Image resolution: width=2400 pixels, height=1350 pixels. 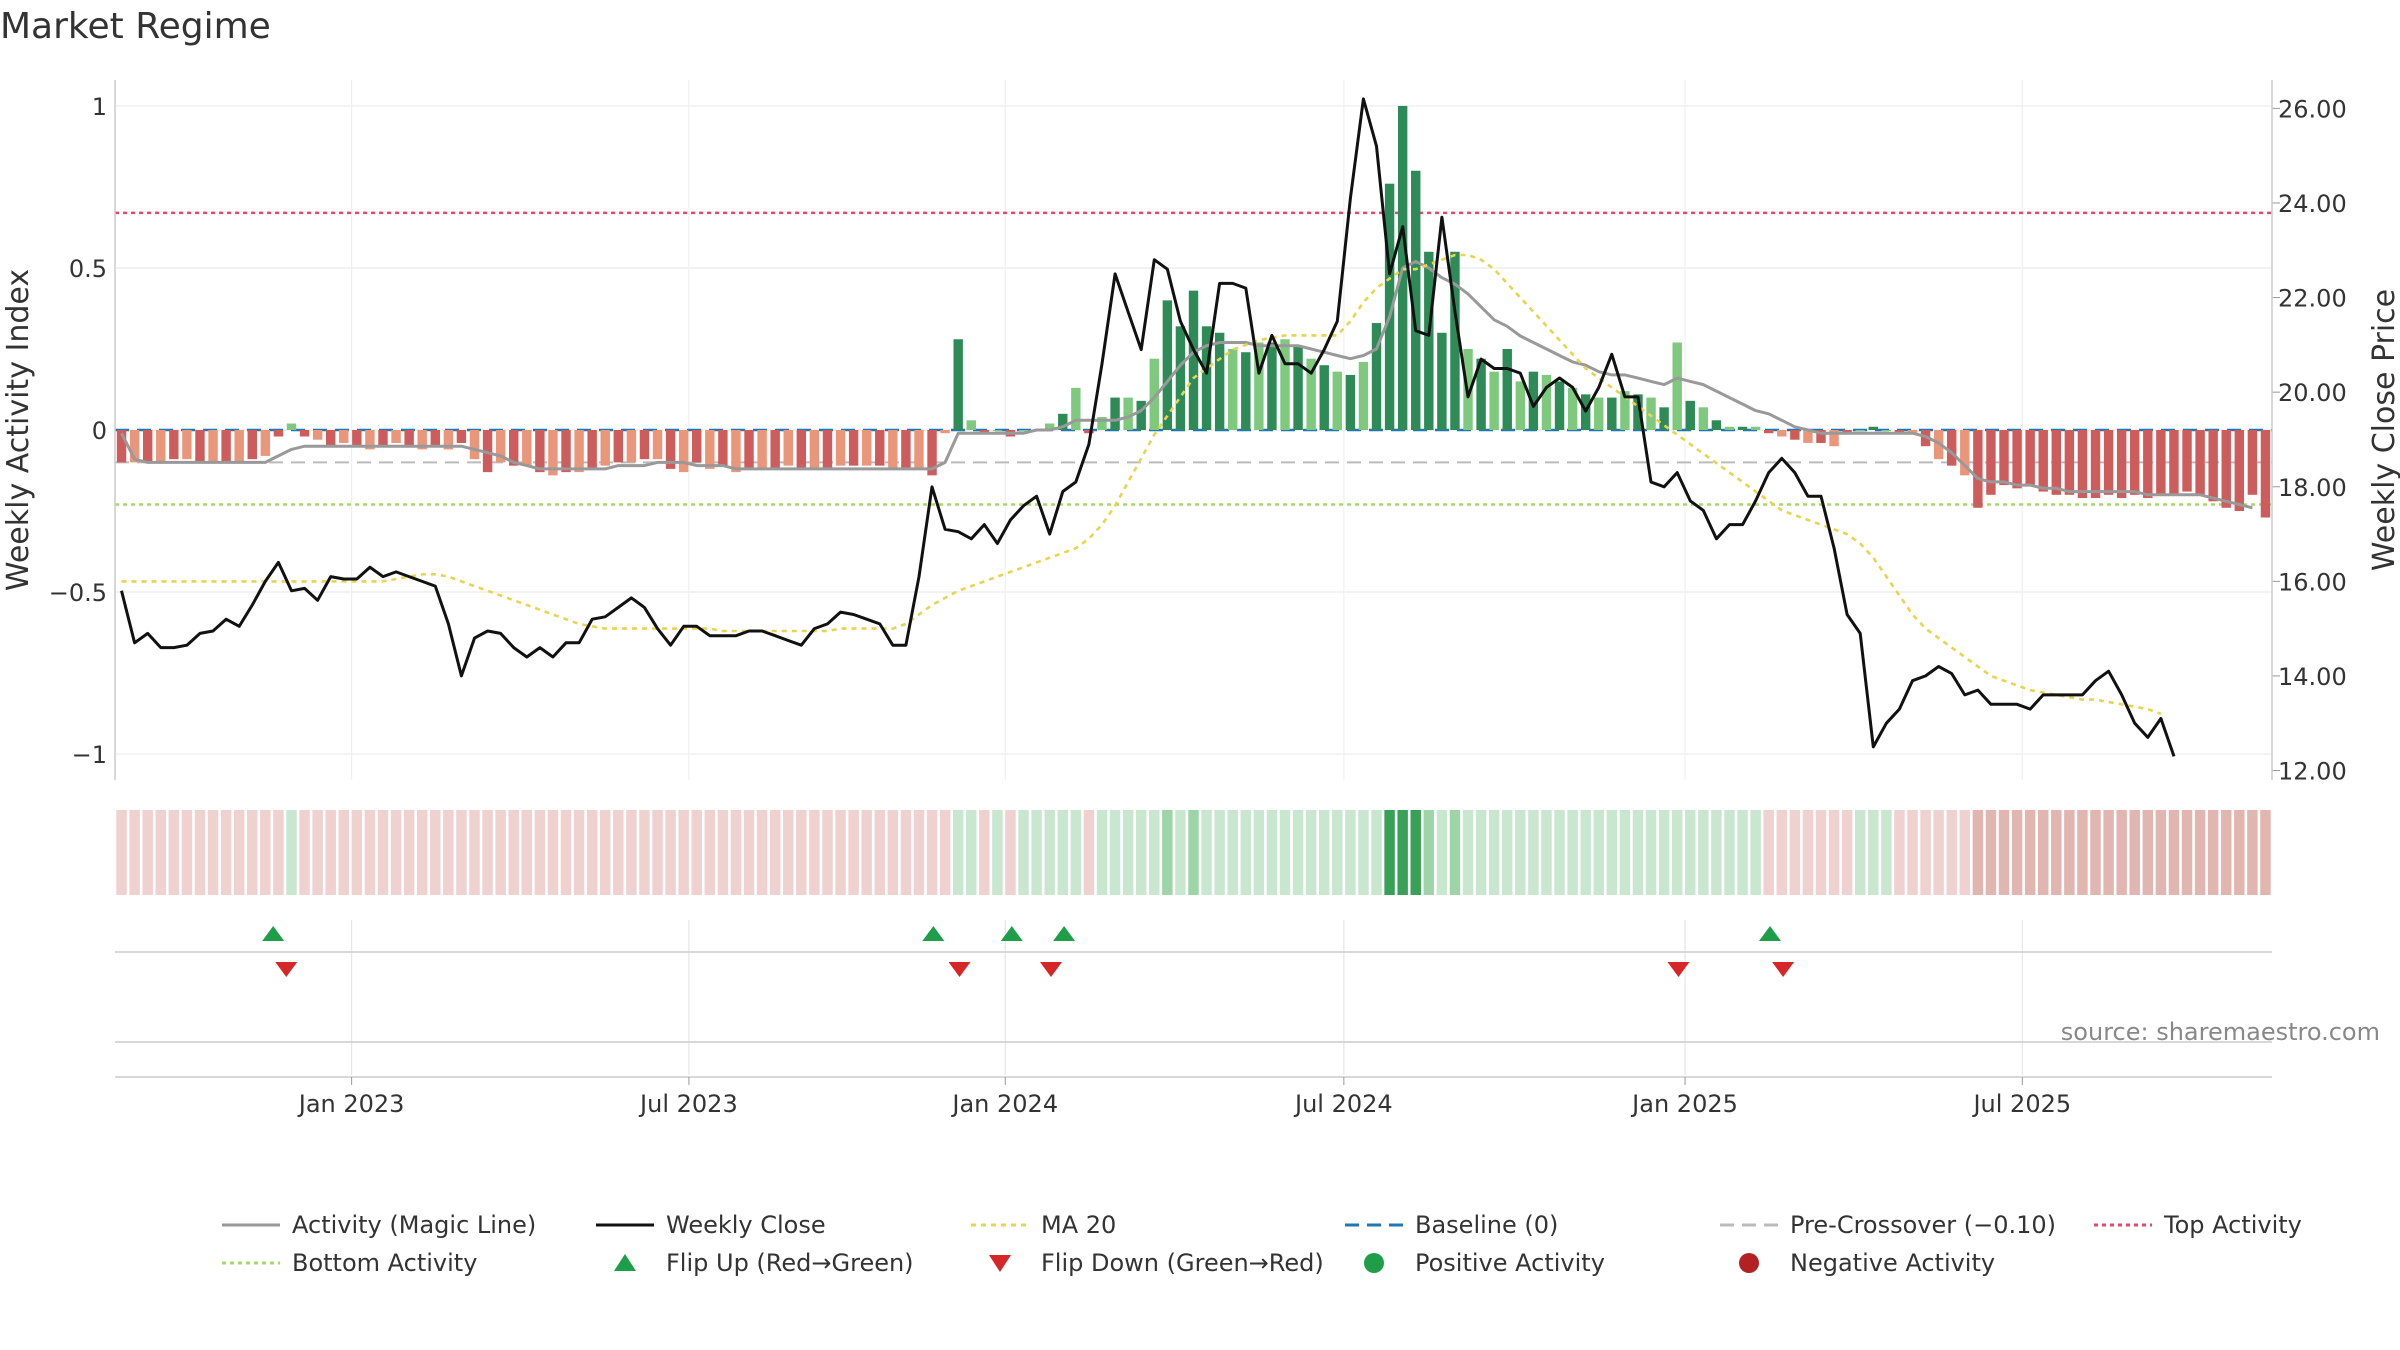 I want to click on flip-down-marker, so click(x=286, y=969).